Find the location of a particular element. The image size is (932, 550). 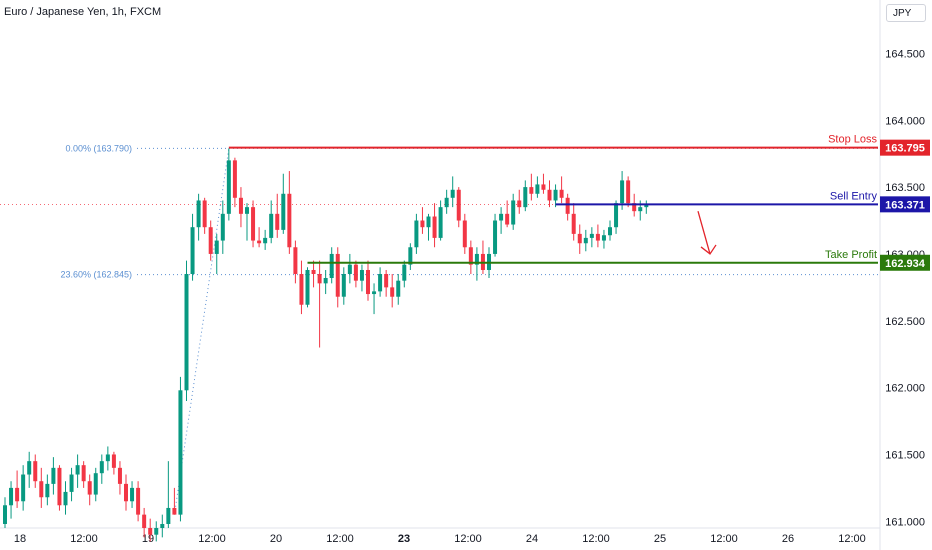

y-tick-label: 161.500 is located at coordinates (905, 455).